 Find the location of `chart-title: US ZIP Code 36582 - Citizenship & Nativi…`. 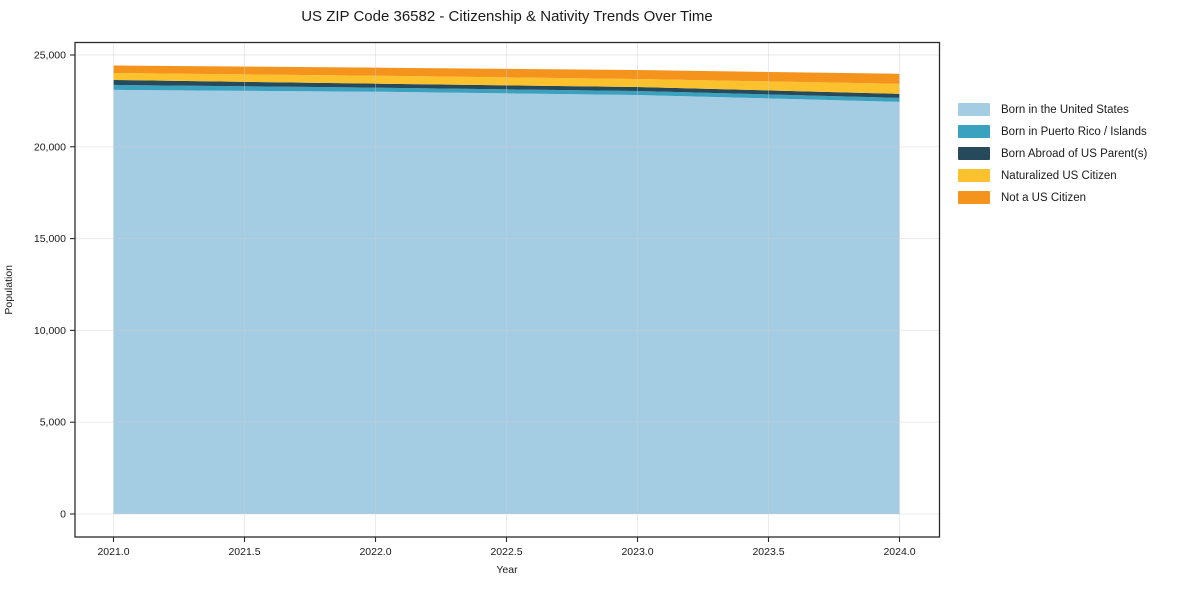

chart-title: US ZIP Code 36582 - Citizenship & Nativi… is located at coordinates (507, 16).